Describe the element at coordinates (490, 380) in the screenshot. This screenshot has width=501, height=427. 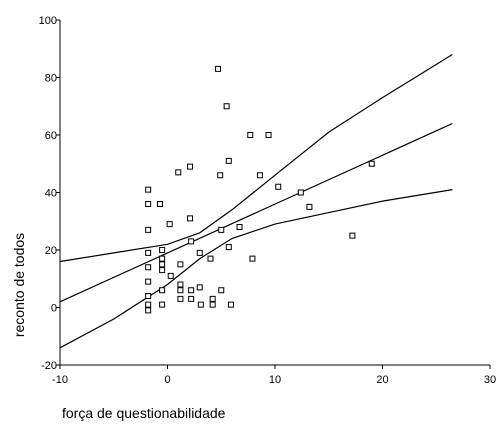
I see `x-tick-label: 30` at that location.